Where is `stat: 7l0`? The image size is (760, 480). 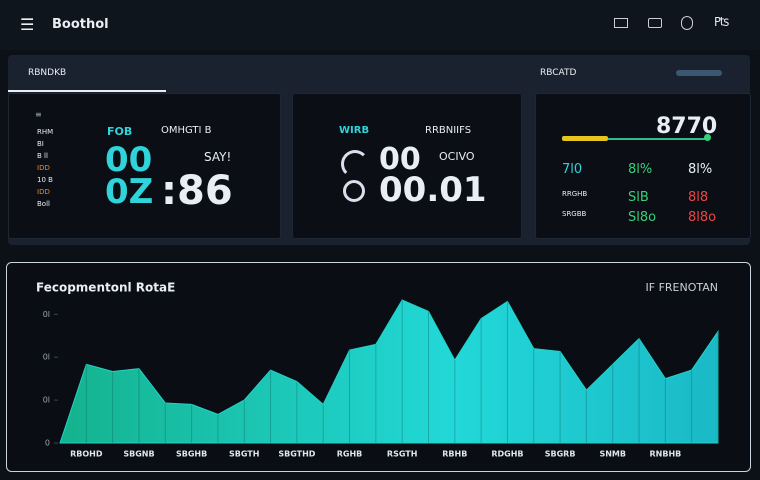
stat: 7l0 is located at coordinates (572, 169).